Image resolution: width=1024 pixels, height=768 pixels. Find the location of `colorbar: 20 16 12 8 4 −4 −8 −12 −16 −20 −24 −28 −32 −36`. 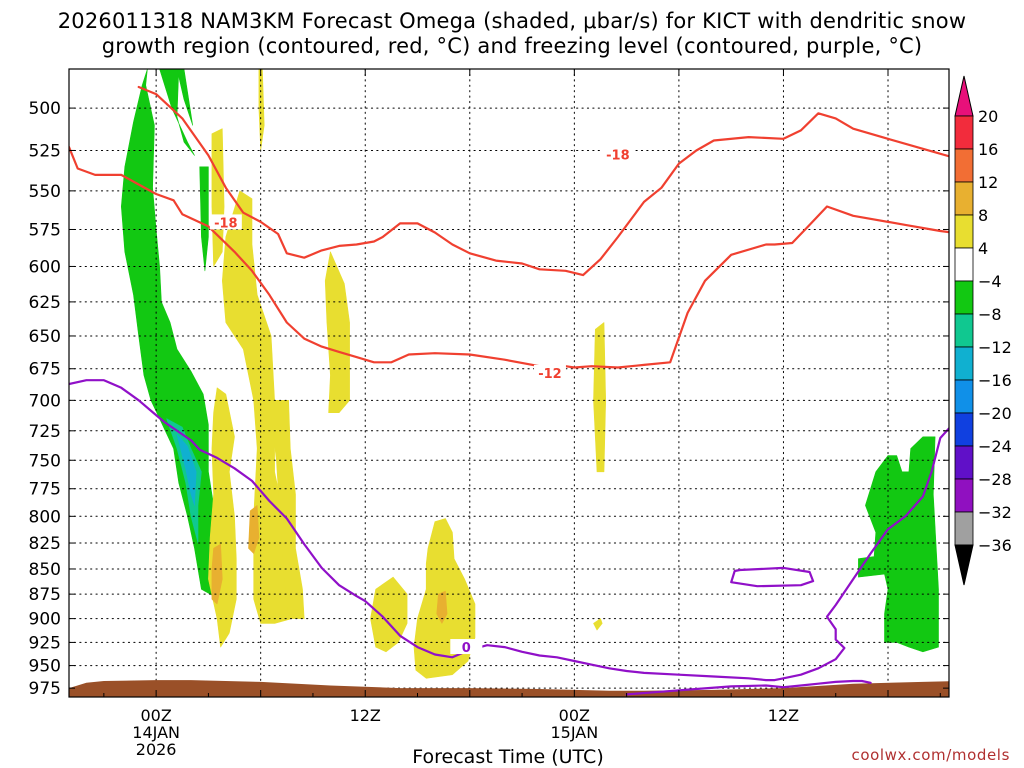

colorbar: 20 16 12 8 4 −4 −8 −12 −16 −20 −24 −28 −32 −36 is located at coordinates (983, 330).